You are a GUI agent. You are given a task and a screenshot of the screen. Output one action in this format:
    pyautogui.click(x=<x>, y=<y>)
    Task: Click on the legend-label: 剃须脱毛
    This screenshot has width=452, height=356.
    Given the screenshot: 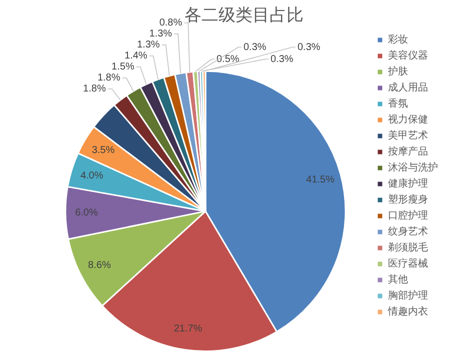 What is the action you would take?
    pyautogui.click(x=408, y=248)
    